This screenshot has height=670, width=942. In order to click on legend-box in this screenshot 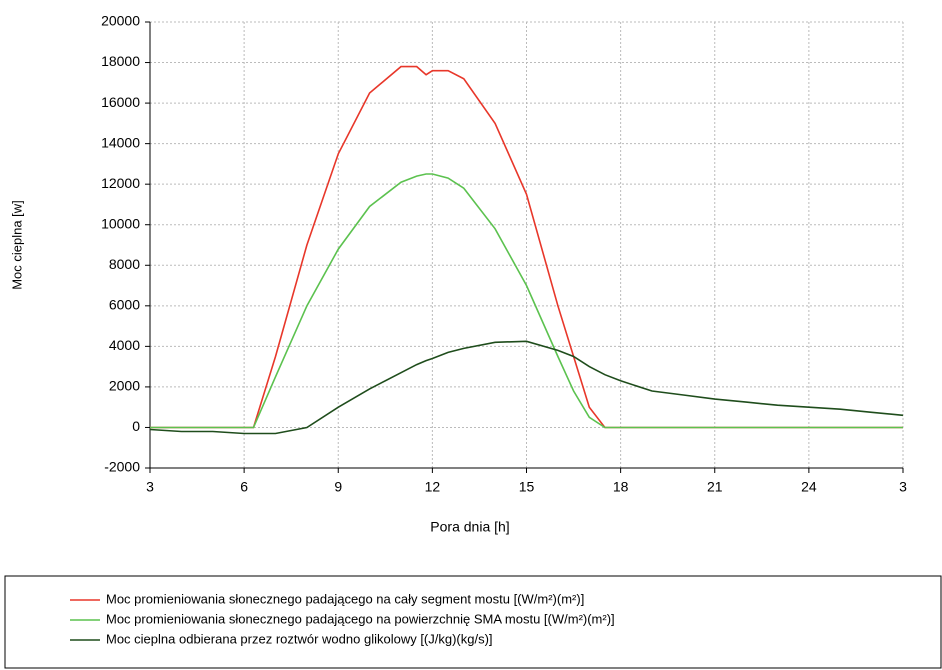, I will do `click(473, 622)`.